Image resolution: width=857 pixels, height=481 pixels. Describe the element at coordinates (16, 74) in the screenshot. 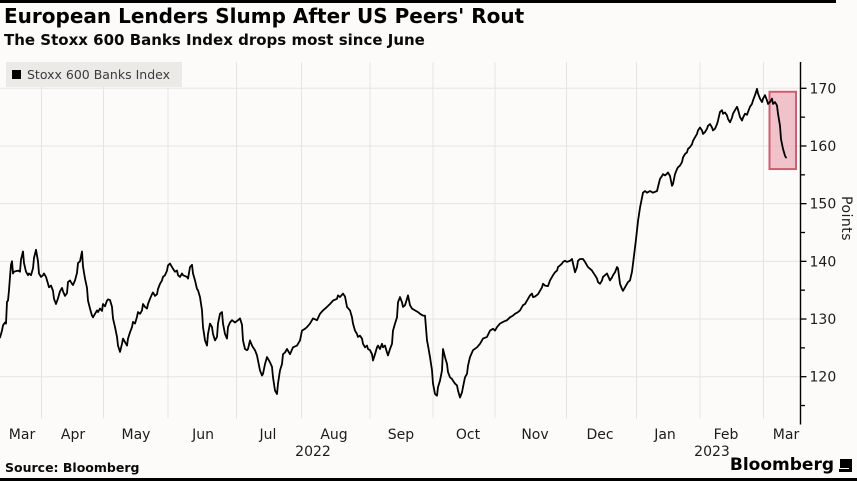

I see `legend-swatch-icon` at that location.